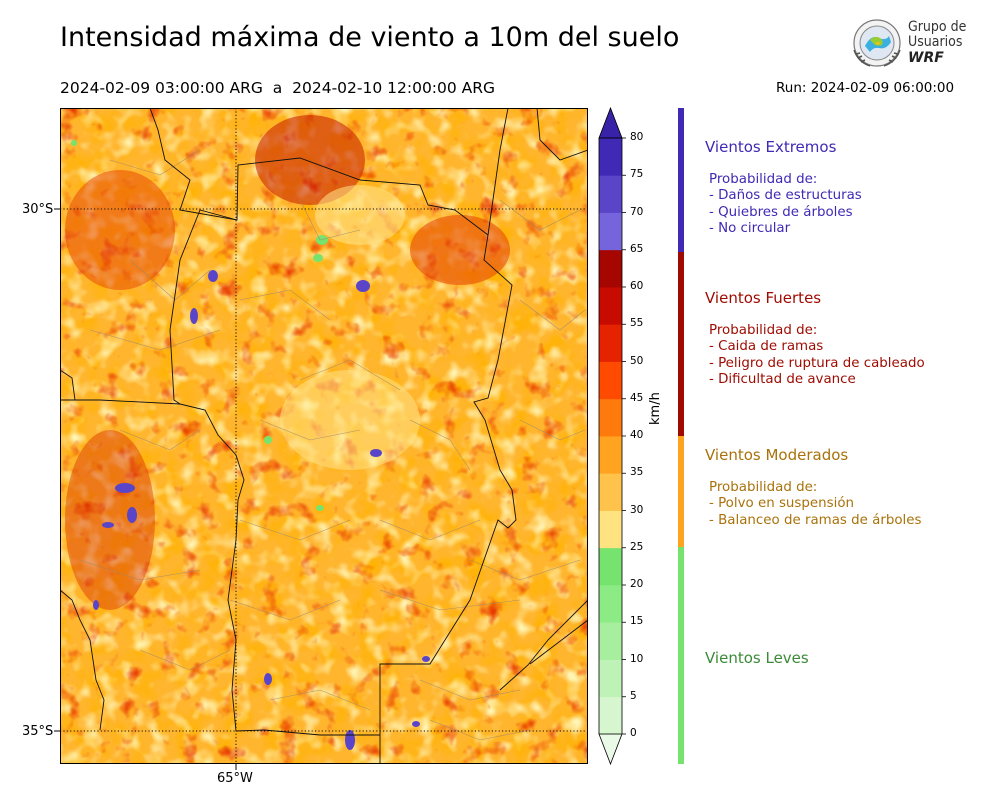 The image size is (1000, 800). What do you see at coordinates (781, 212) in the screenshot?
I see `category-description-line: - Quiebres de árboles` at bounding box center [781, 212].